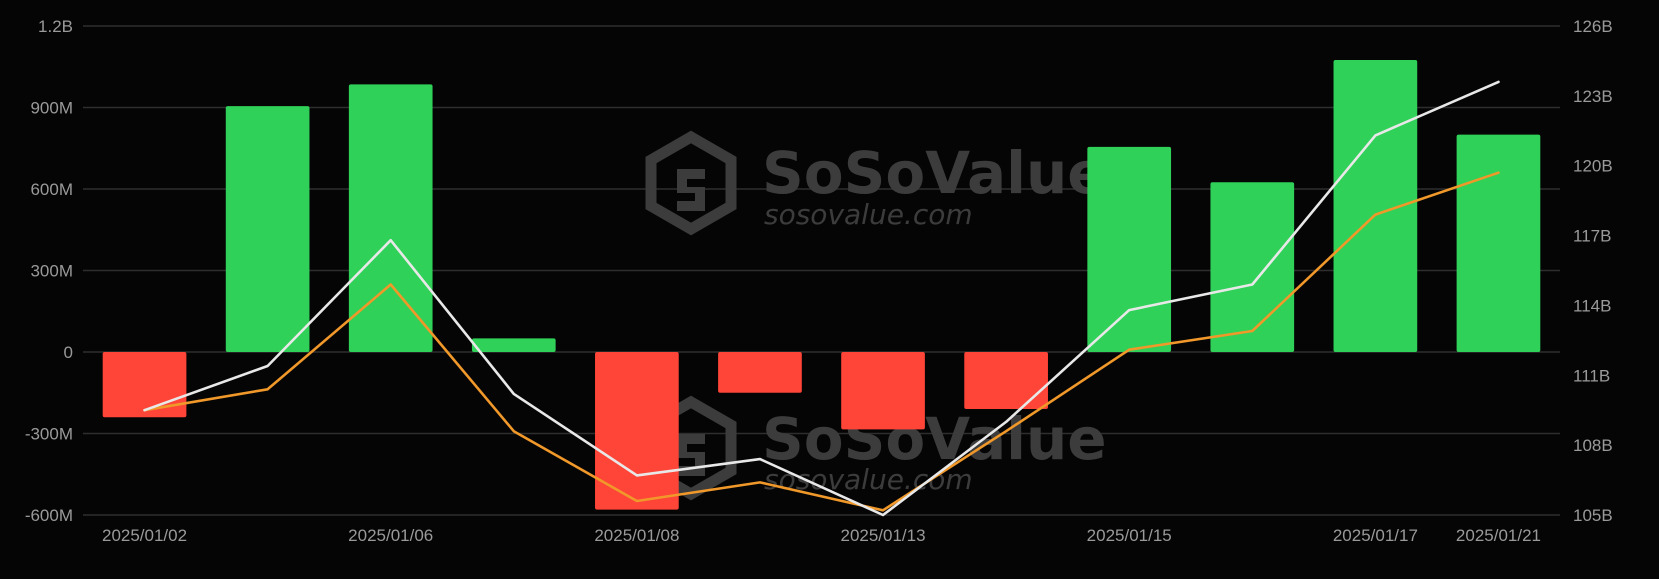 This screenshot has height=579, width=1659. What do you see at coordinates (68, 352) in the screenshot?
I see `left-axis-tick-label: 0` at bounding box center [68, 352].